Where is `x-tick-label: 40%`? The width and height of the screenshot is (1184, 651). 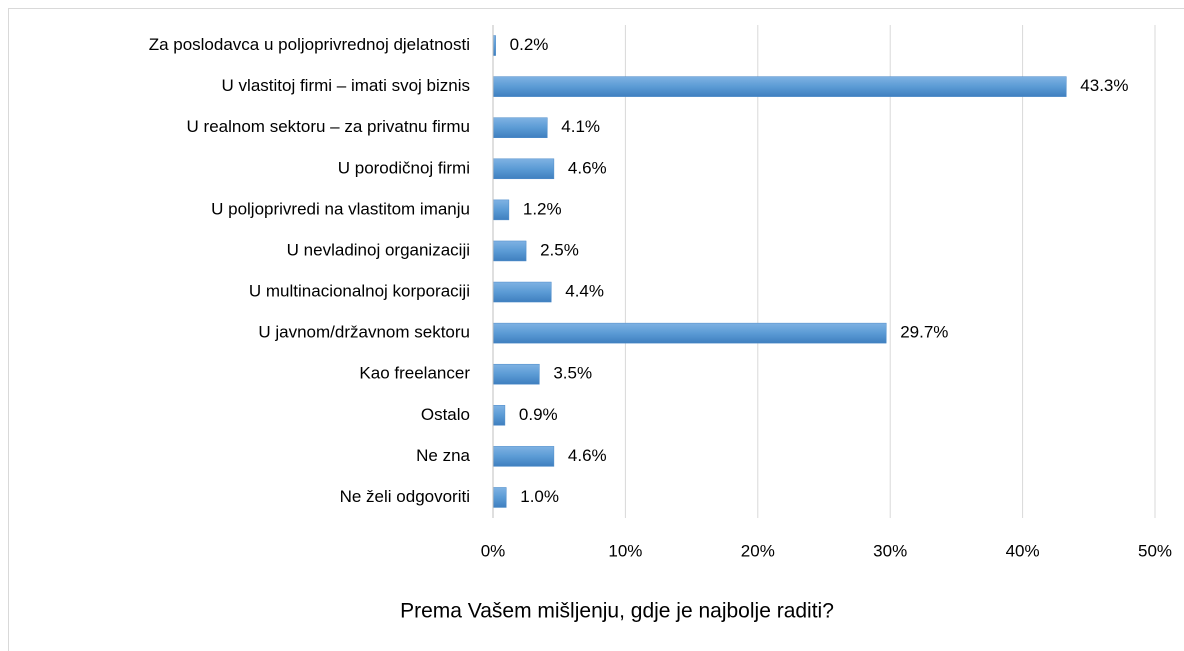
x-tick-label: 40% is located at coordinates (1023, 550).